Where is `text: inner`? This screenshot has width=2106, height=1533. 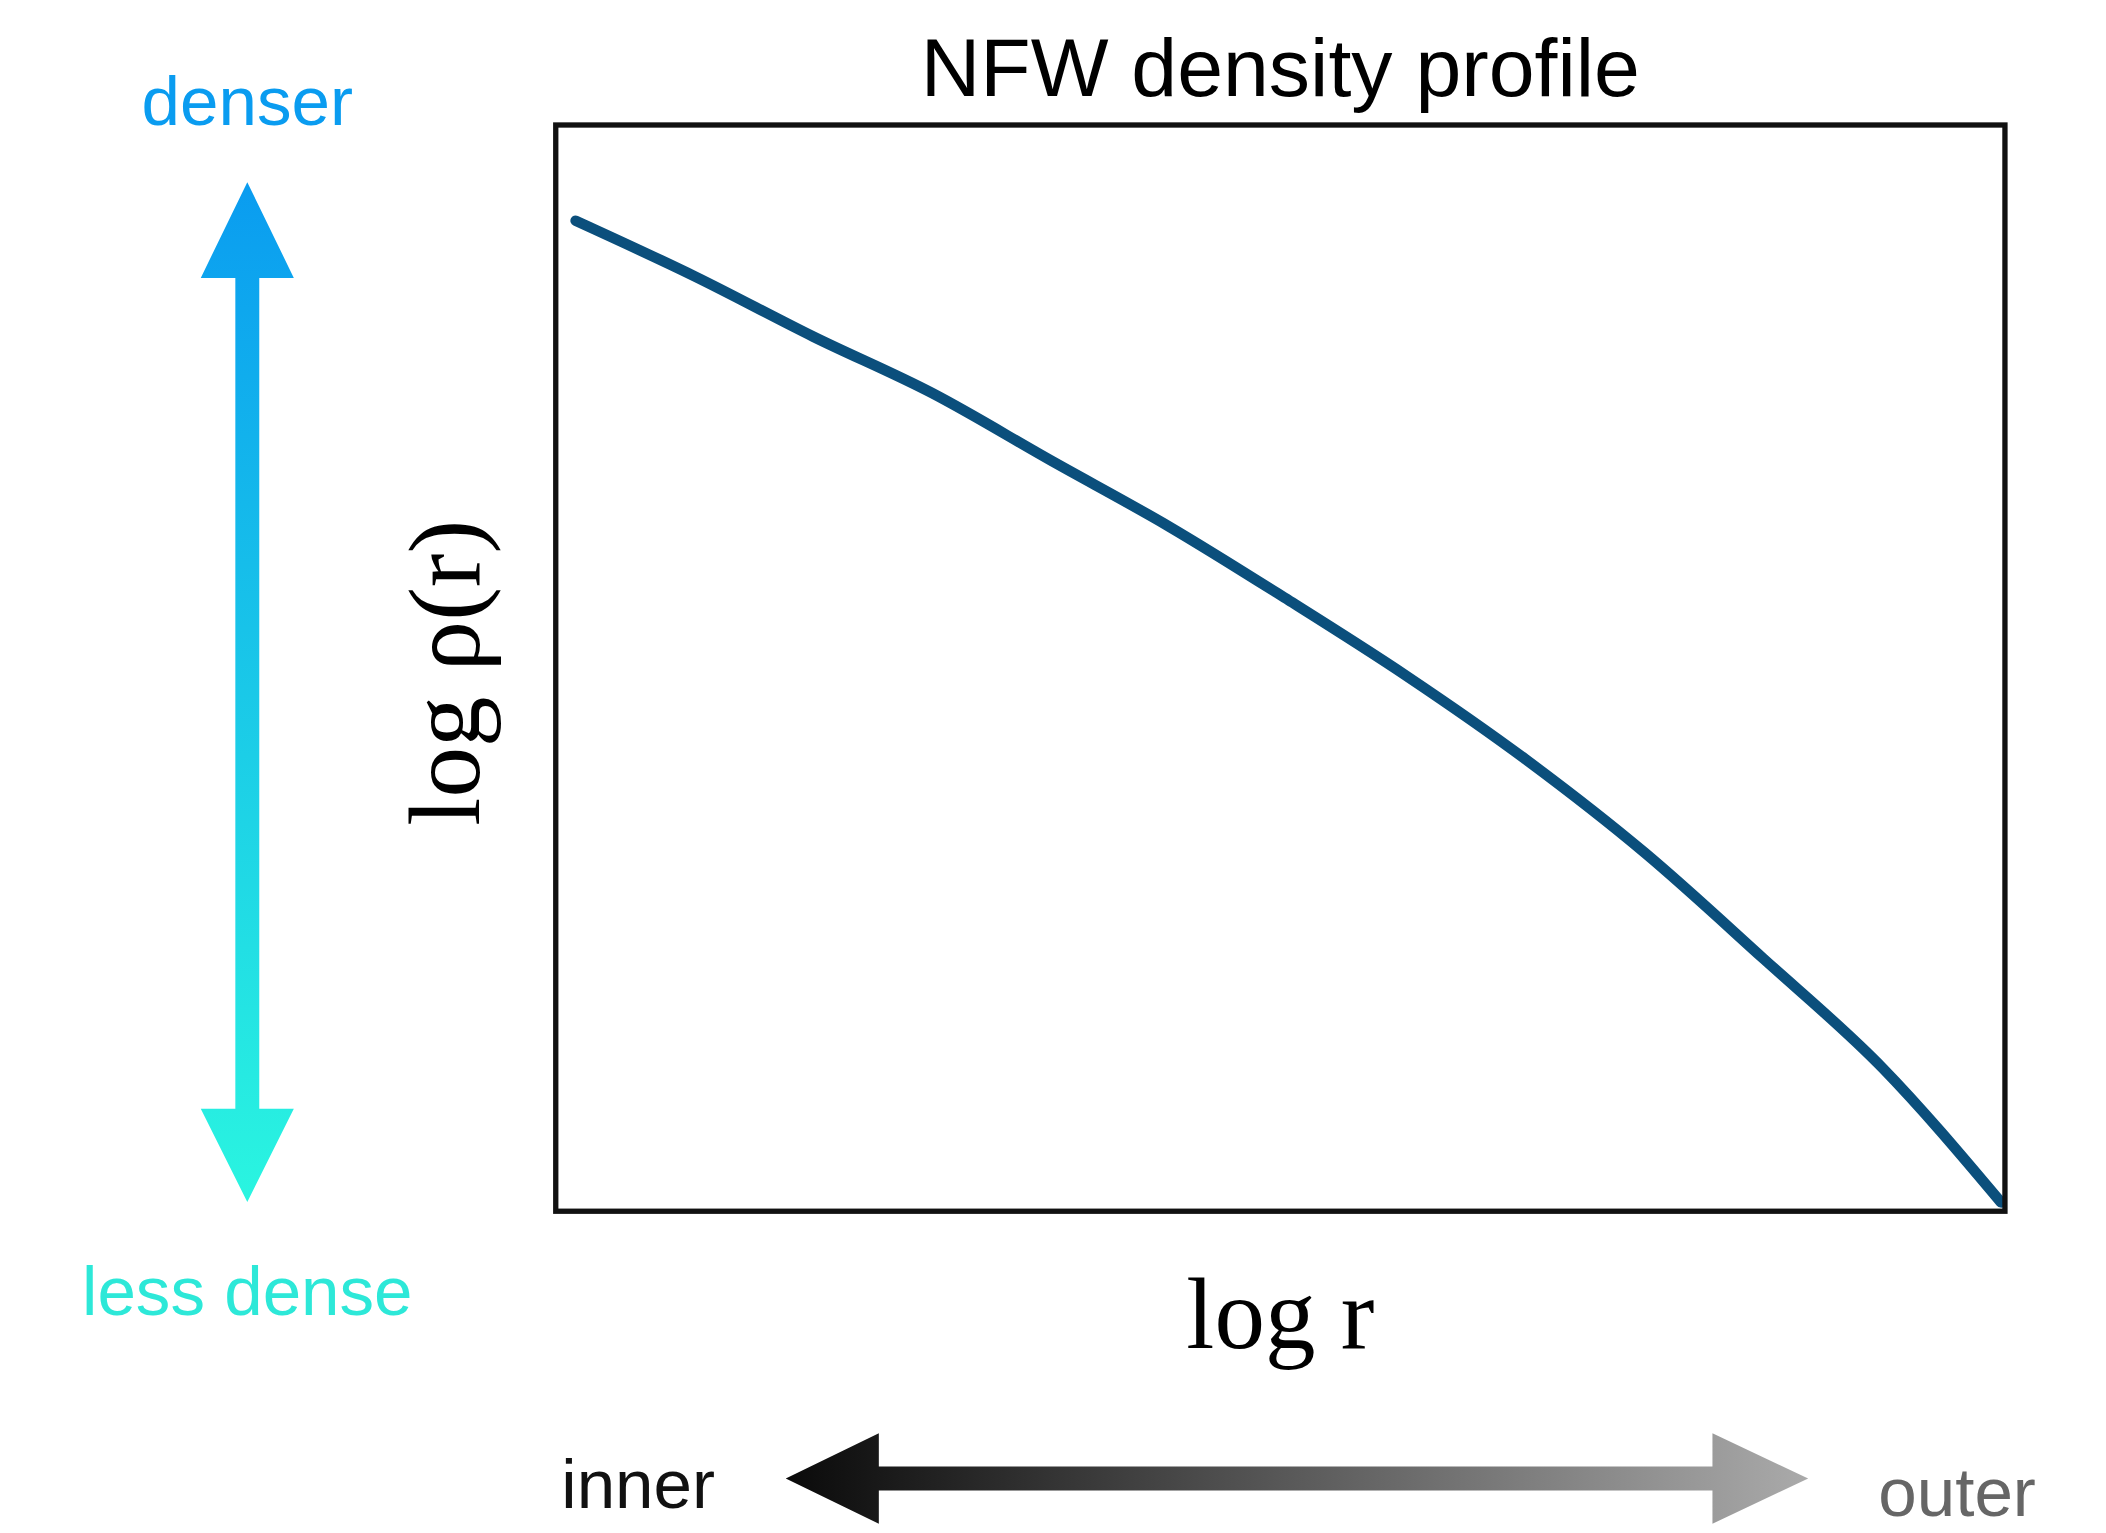 text: inner is located at coordinates (638, 1483).